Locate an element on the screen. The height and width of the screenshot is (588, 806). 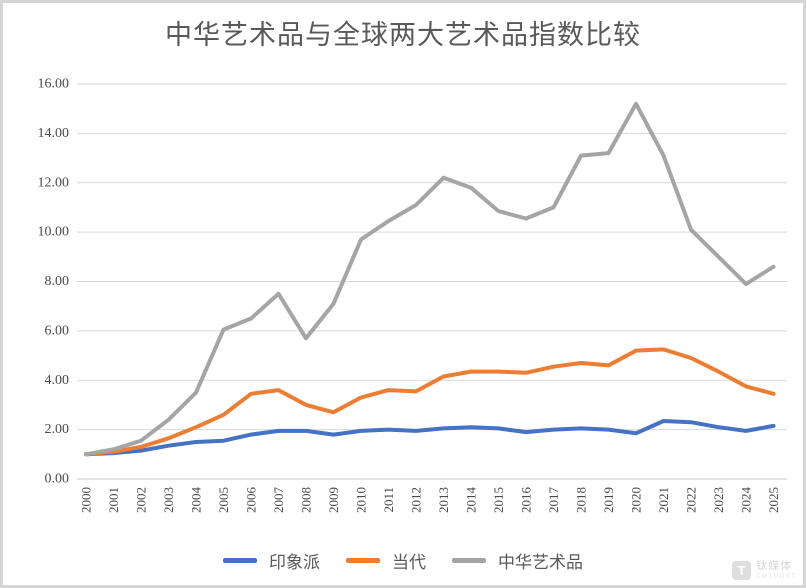
x-tick-label: 2024 is located at coordinates (746, 500).